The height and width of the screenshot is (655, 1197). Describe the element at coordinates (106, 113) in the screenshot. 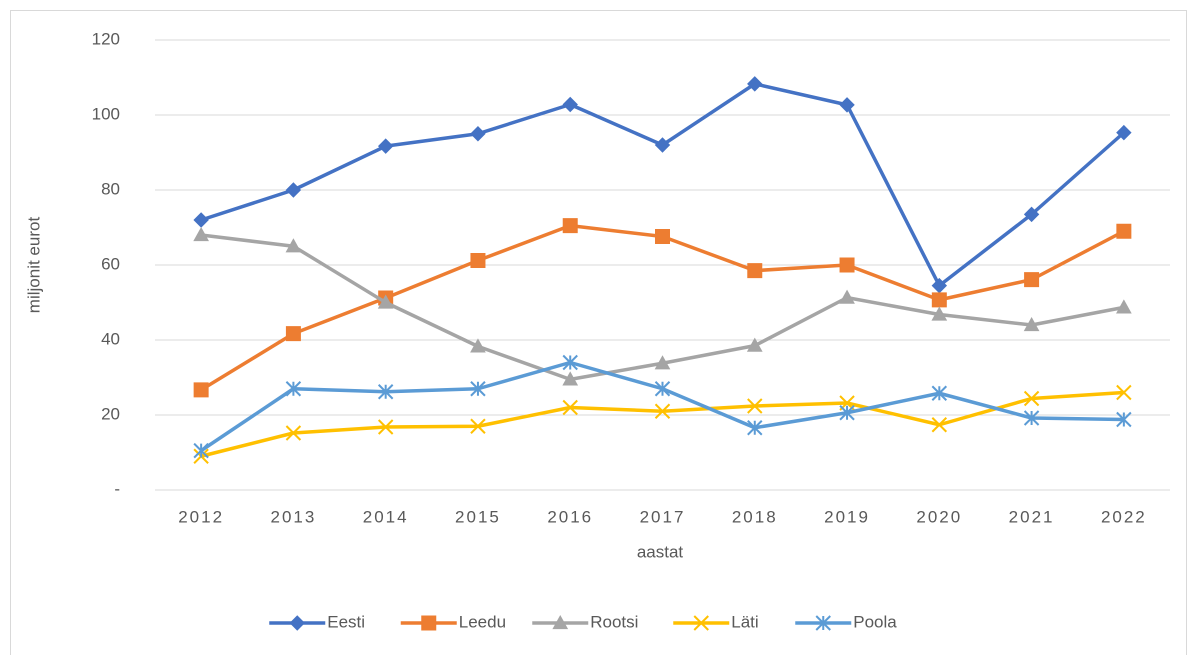

I see `y-tick-label: 100` at that location.